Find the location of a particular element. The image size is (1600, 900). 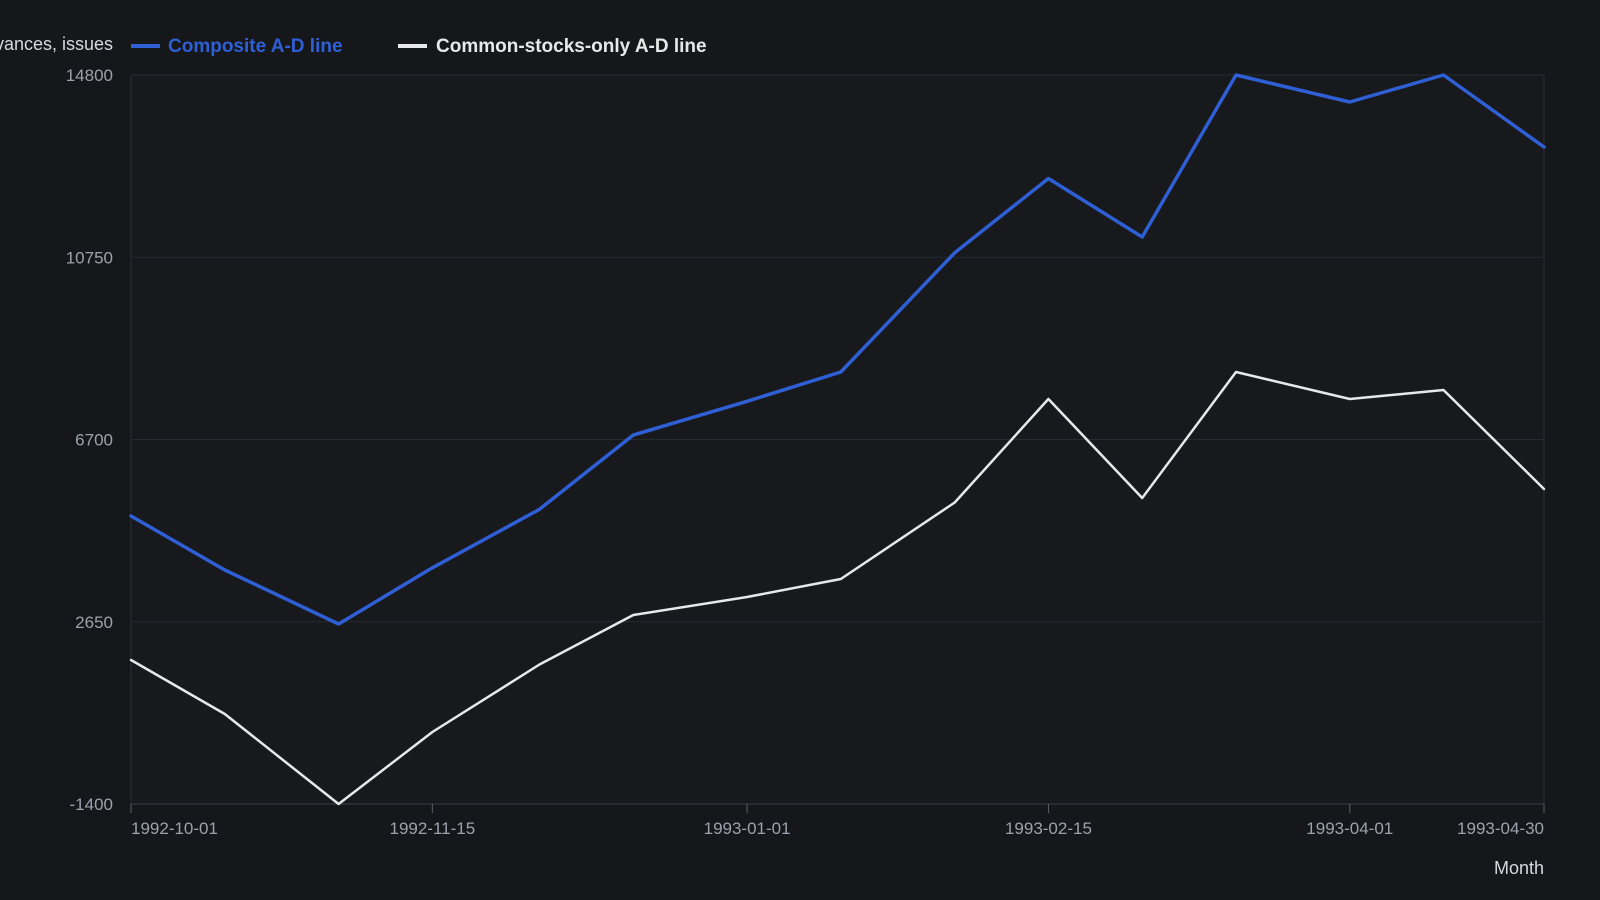

x-tick-label: 1992-10-01 is located at coordinates (174, 828).